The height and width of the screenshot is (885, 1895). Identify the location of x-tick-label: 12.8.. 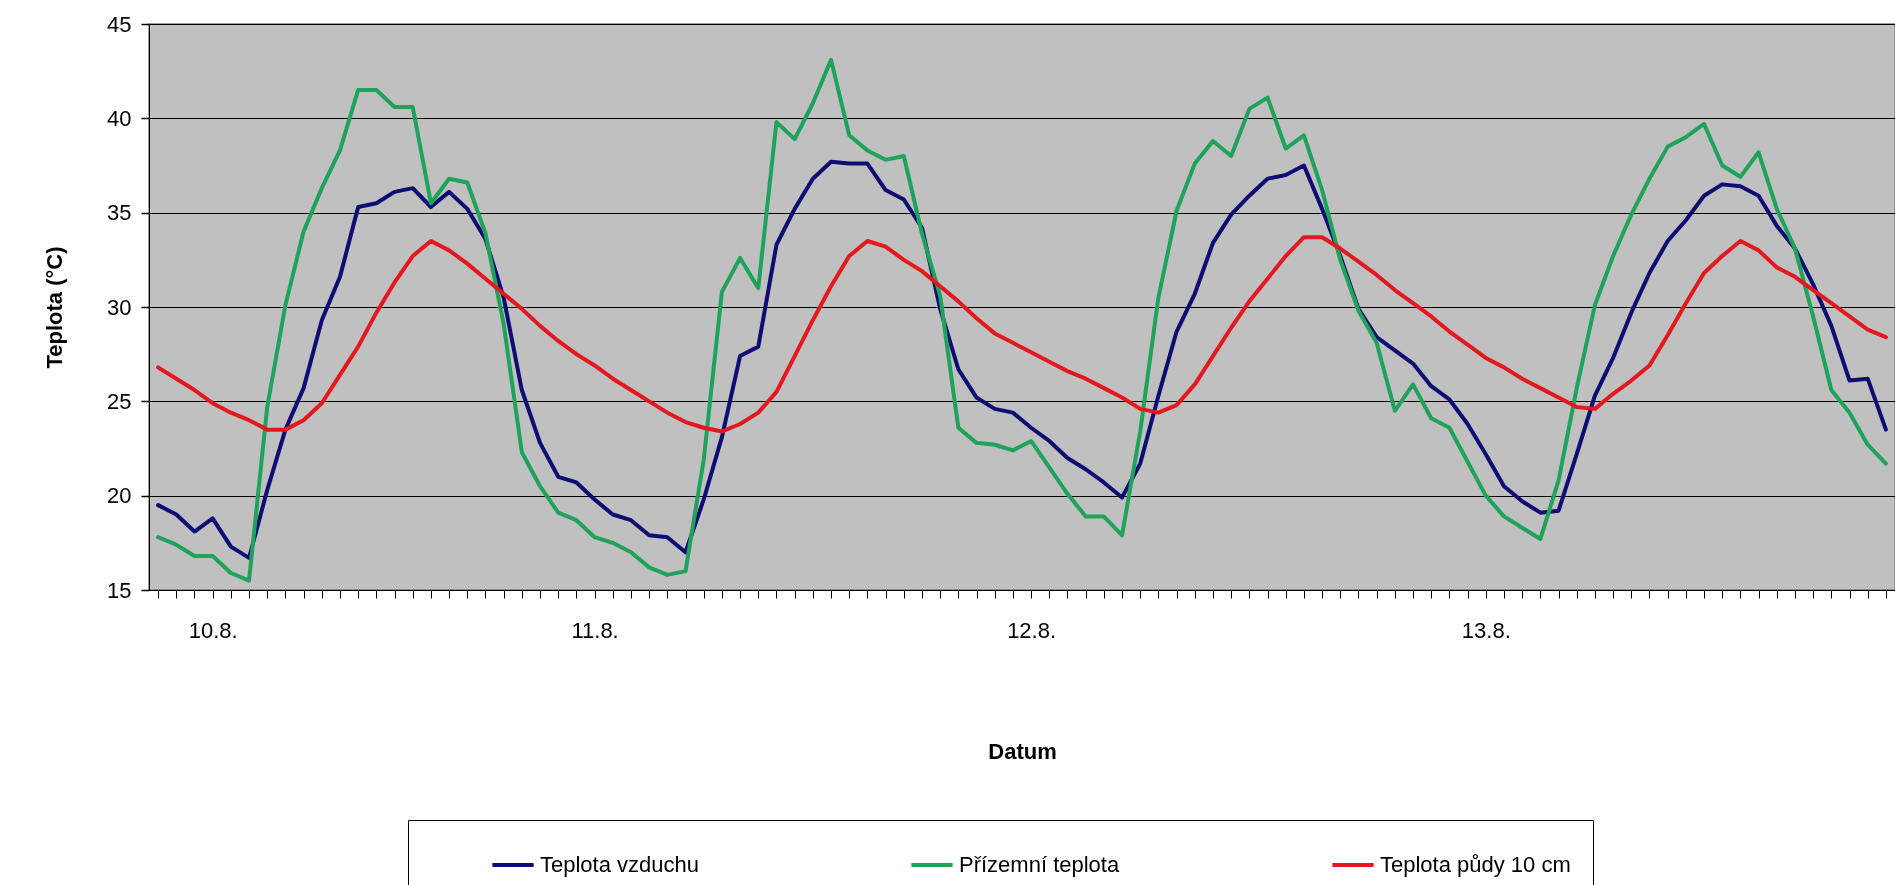
(1032, 630).